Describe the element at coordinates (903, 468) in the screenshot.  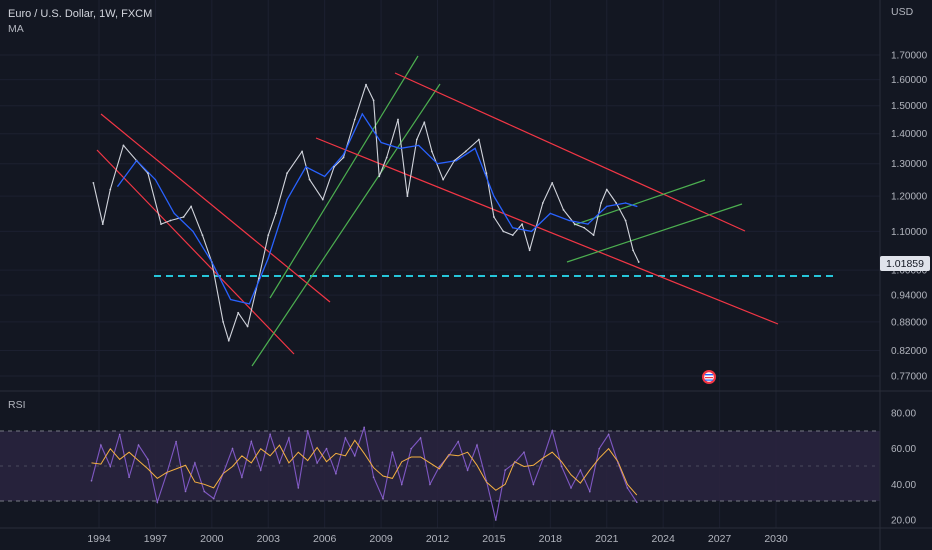
I see `rsi-axis-ticks: 80.00 60.00 40.00 20.00` at that location.